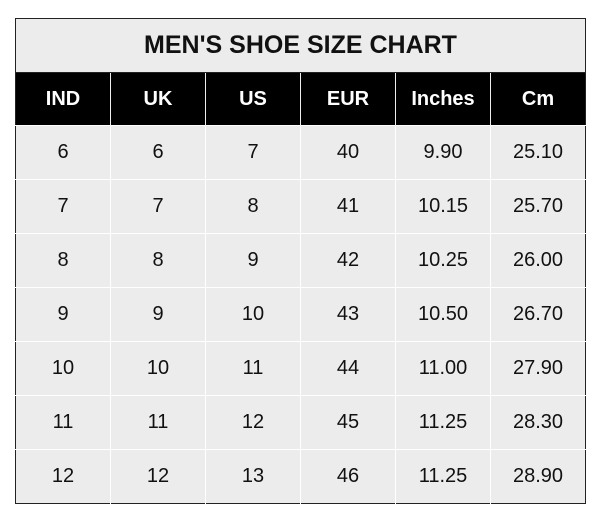  I want to click on table-cell: 26.00, so click(538, 260).